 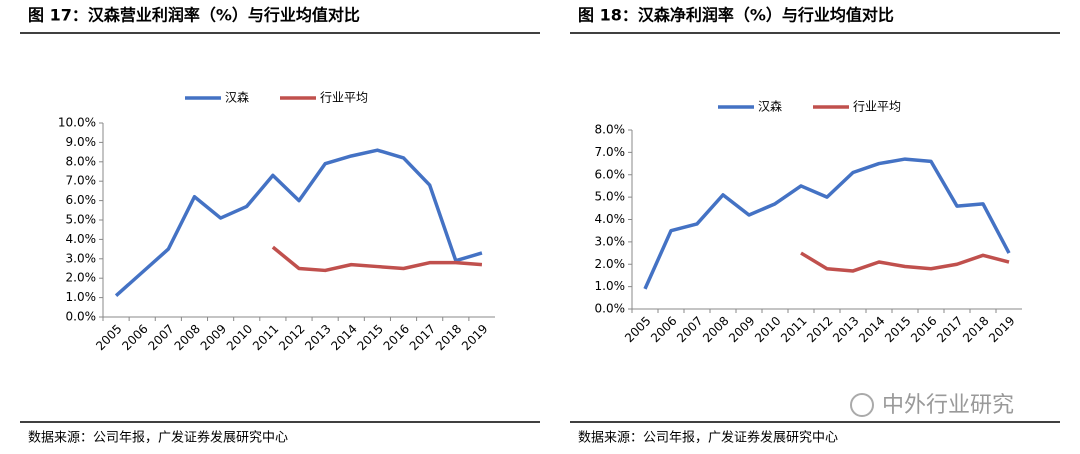 I want to click on watermark-icon, so click(x=862, y=405).